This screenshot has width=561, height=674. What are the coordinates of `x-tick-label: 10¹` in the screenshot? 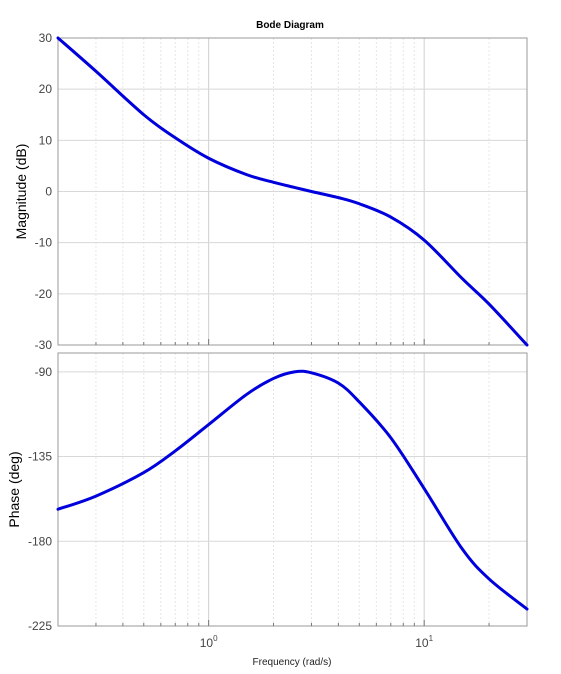 It's located at (424, 642).